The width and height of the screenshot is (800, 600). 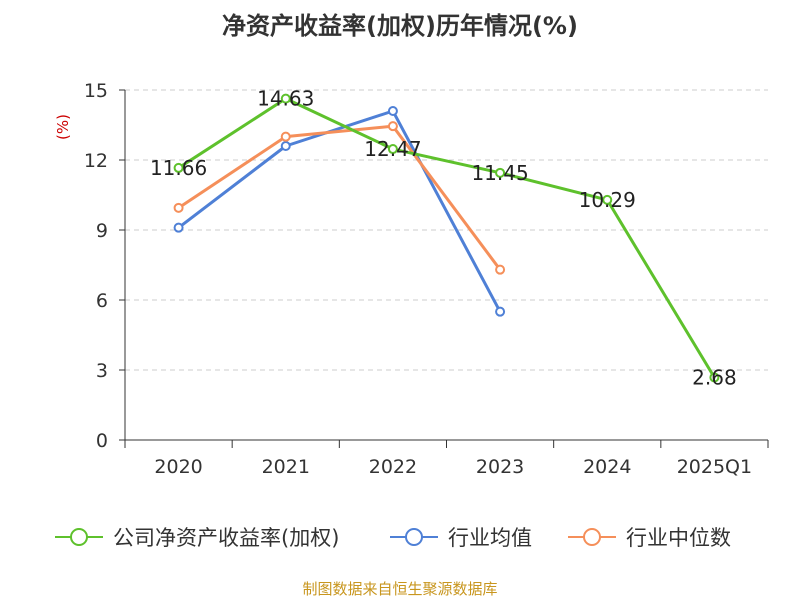 What do you see at coordinates (102, 371) in the screenshot?
I see `y-tick-label: 3` at bounding box center [102, 371].